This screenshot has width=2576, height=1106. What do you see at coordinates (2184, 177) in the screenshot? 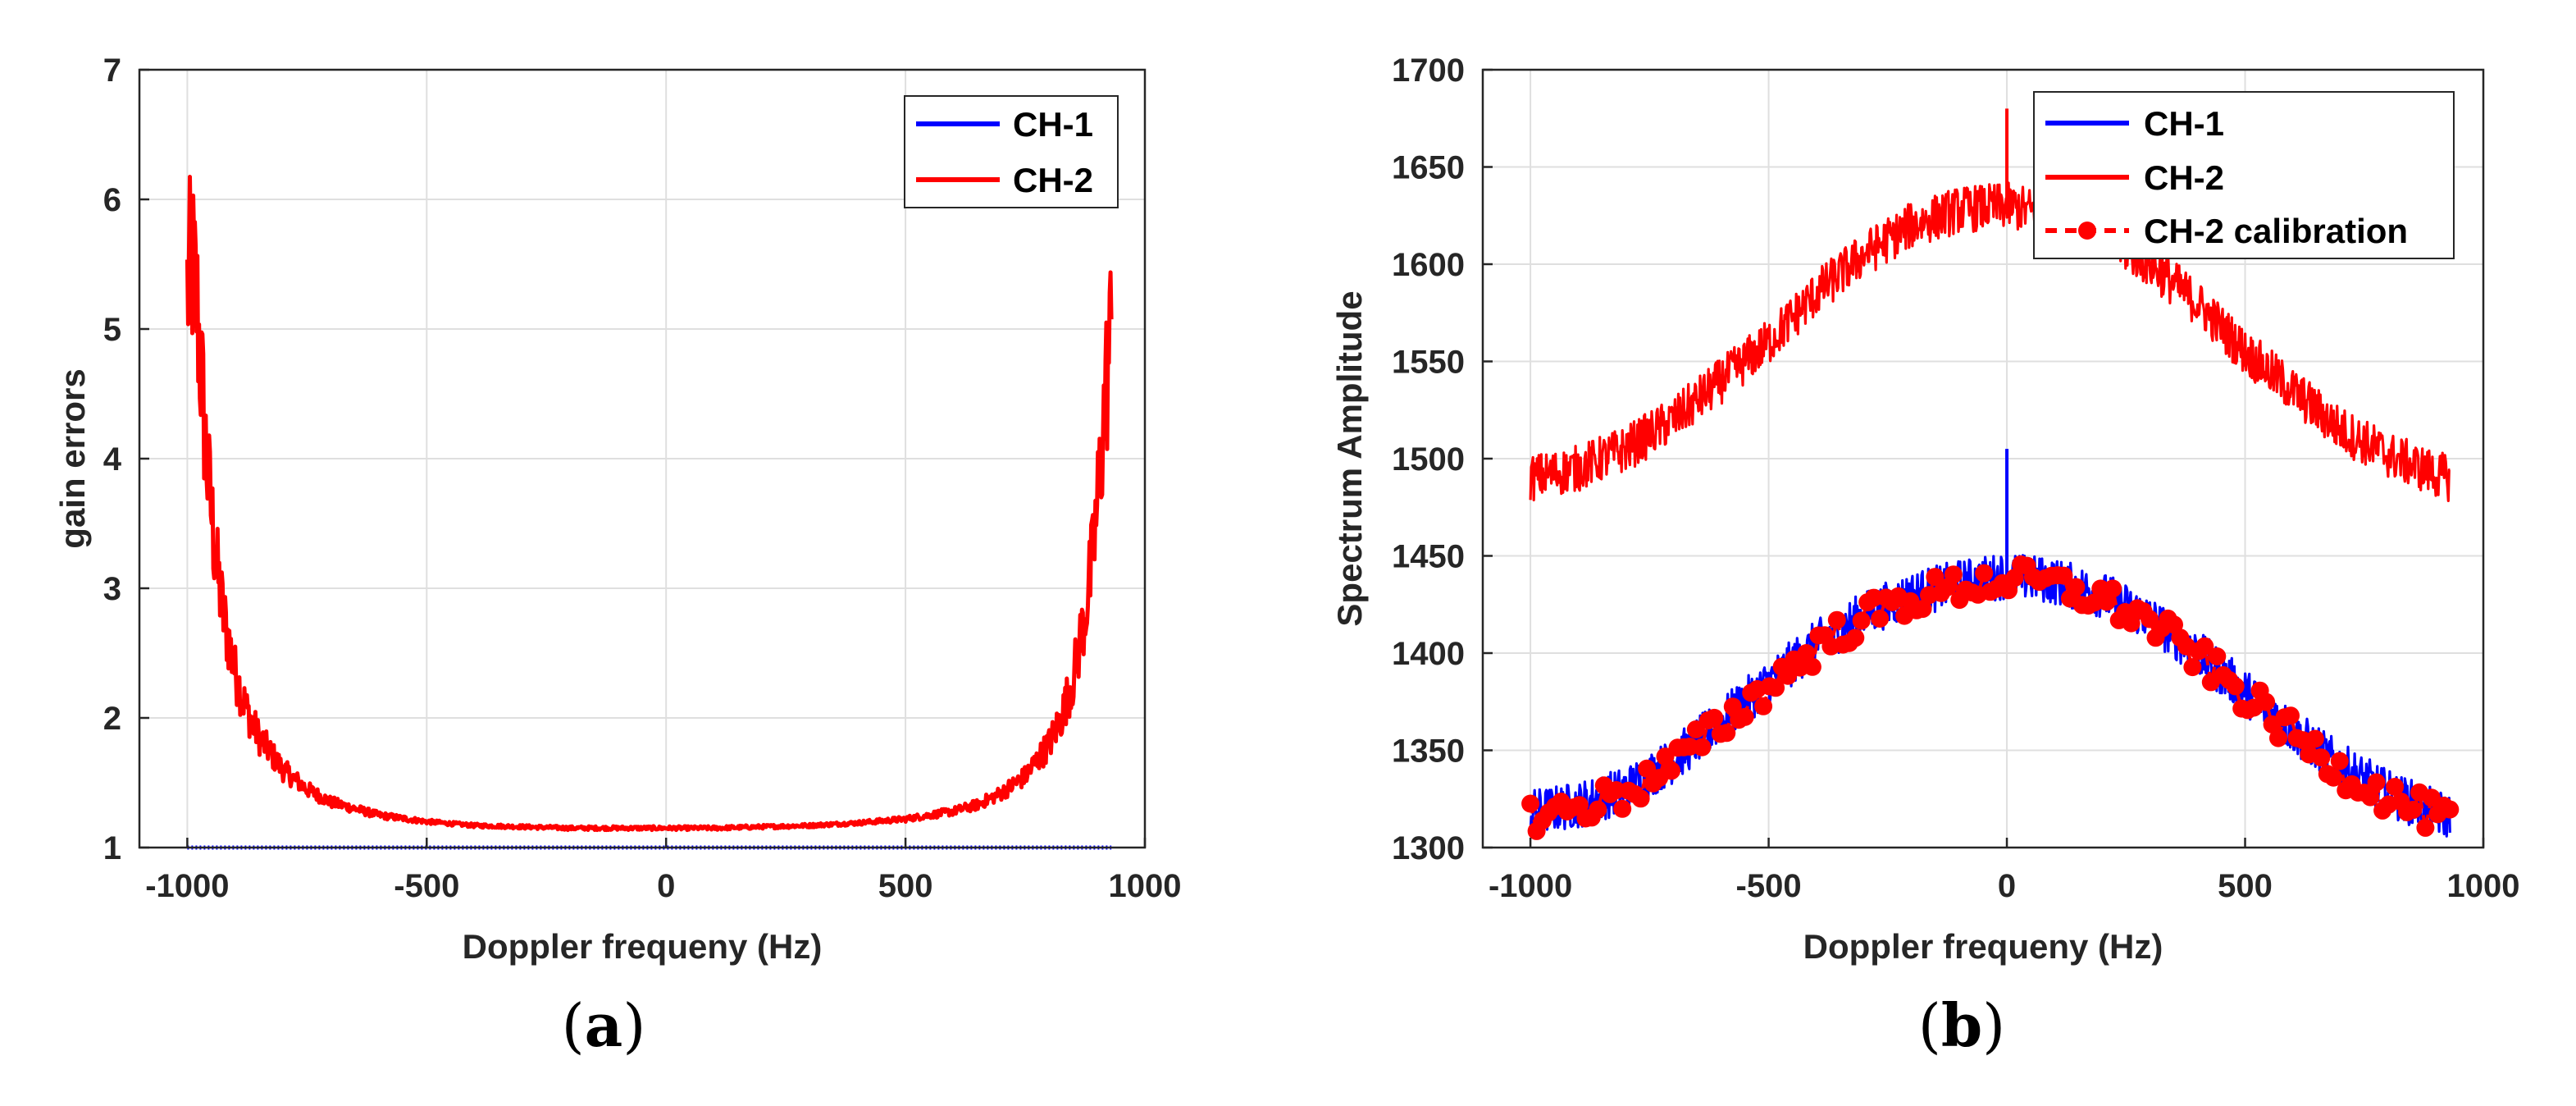
I see `panel-b-legend-ch2-label: CH-2` at bounding box center [2184, 177].